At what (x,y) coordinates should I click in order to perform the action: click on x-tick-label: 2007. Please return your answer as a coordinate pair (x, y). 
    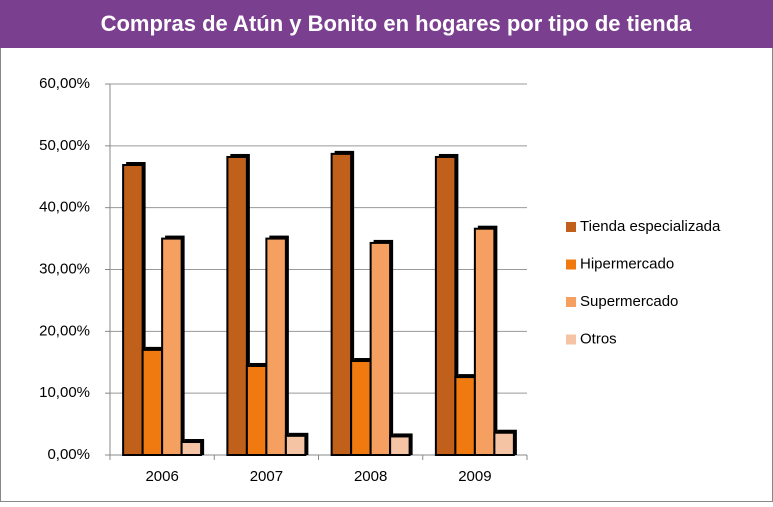
    Looking at the image, I should click on (266, 476).